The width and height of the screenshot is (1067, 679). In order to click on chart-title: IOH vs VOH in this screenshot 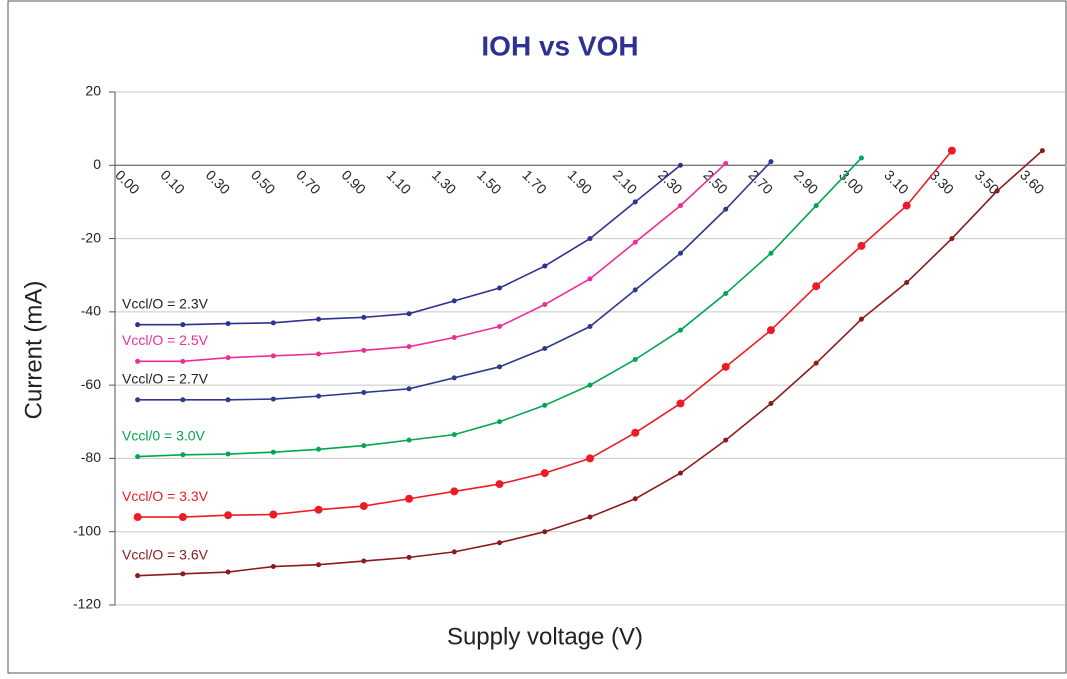, I will do `click(559, 45)`.